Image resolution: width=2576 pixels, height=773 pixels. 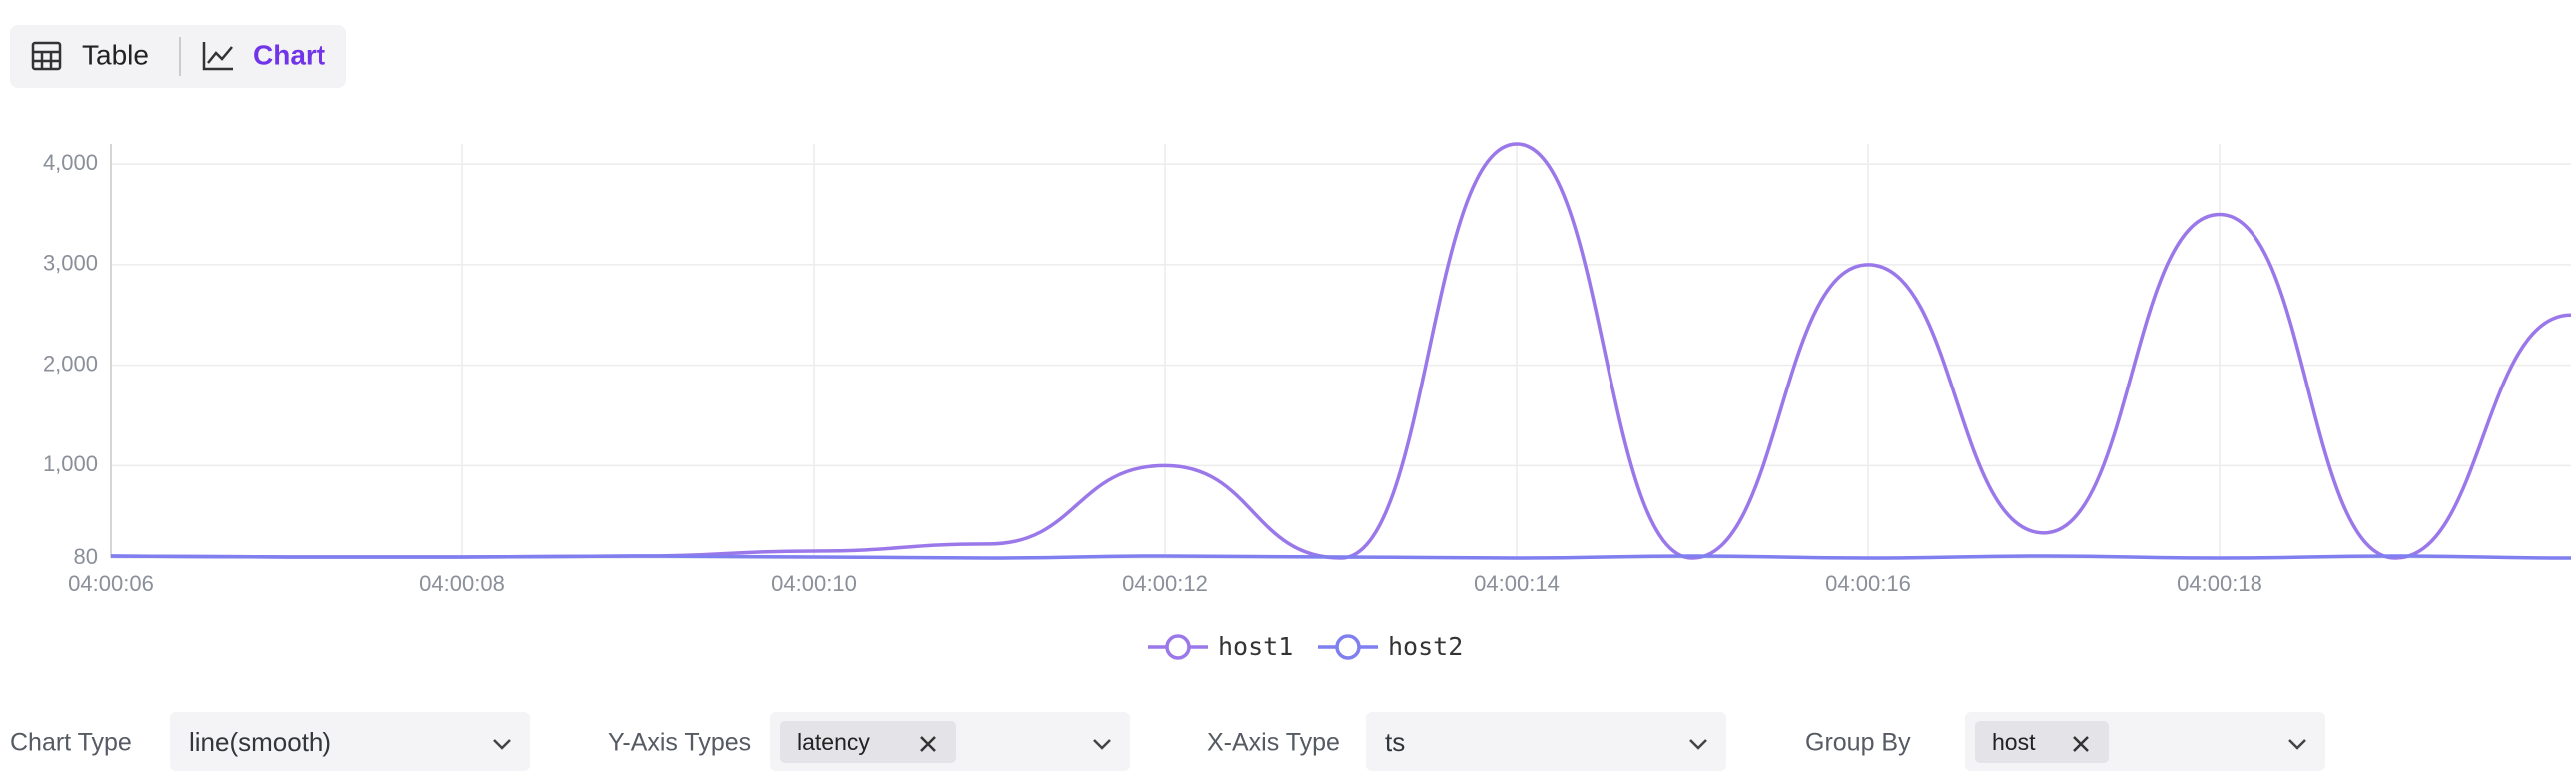 What do you see at coordinates (1858, 743) in the screenshot?
I see `control-label: Group By` at bounding box center [1858, 743].